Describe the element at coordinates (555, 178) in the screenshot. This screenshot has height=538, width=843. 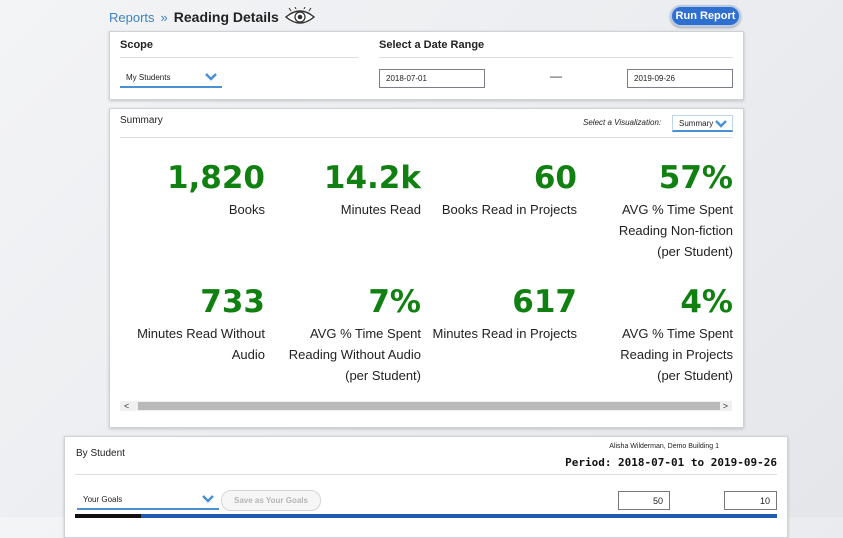
I see `stat-value: 60` at that location.